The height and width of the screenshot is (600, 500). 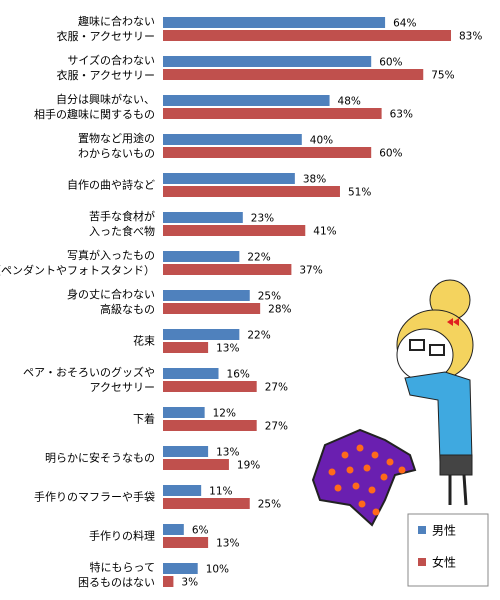 What do you see at coordinates (111, 185) in the screenshot?
I see `category-label: 自作の曲や詩など` at bounding box center [111, 185].